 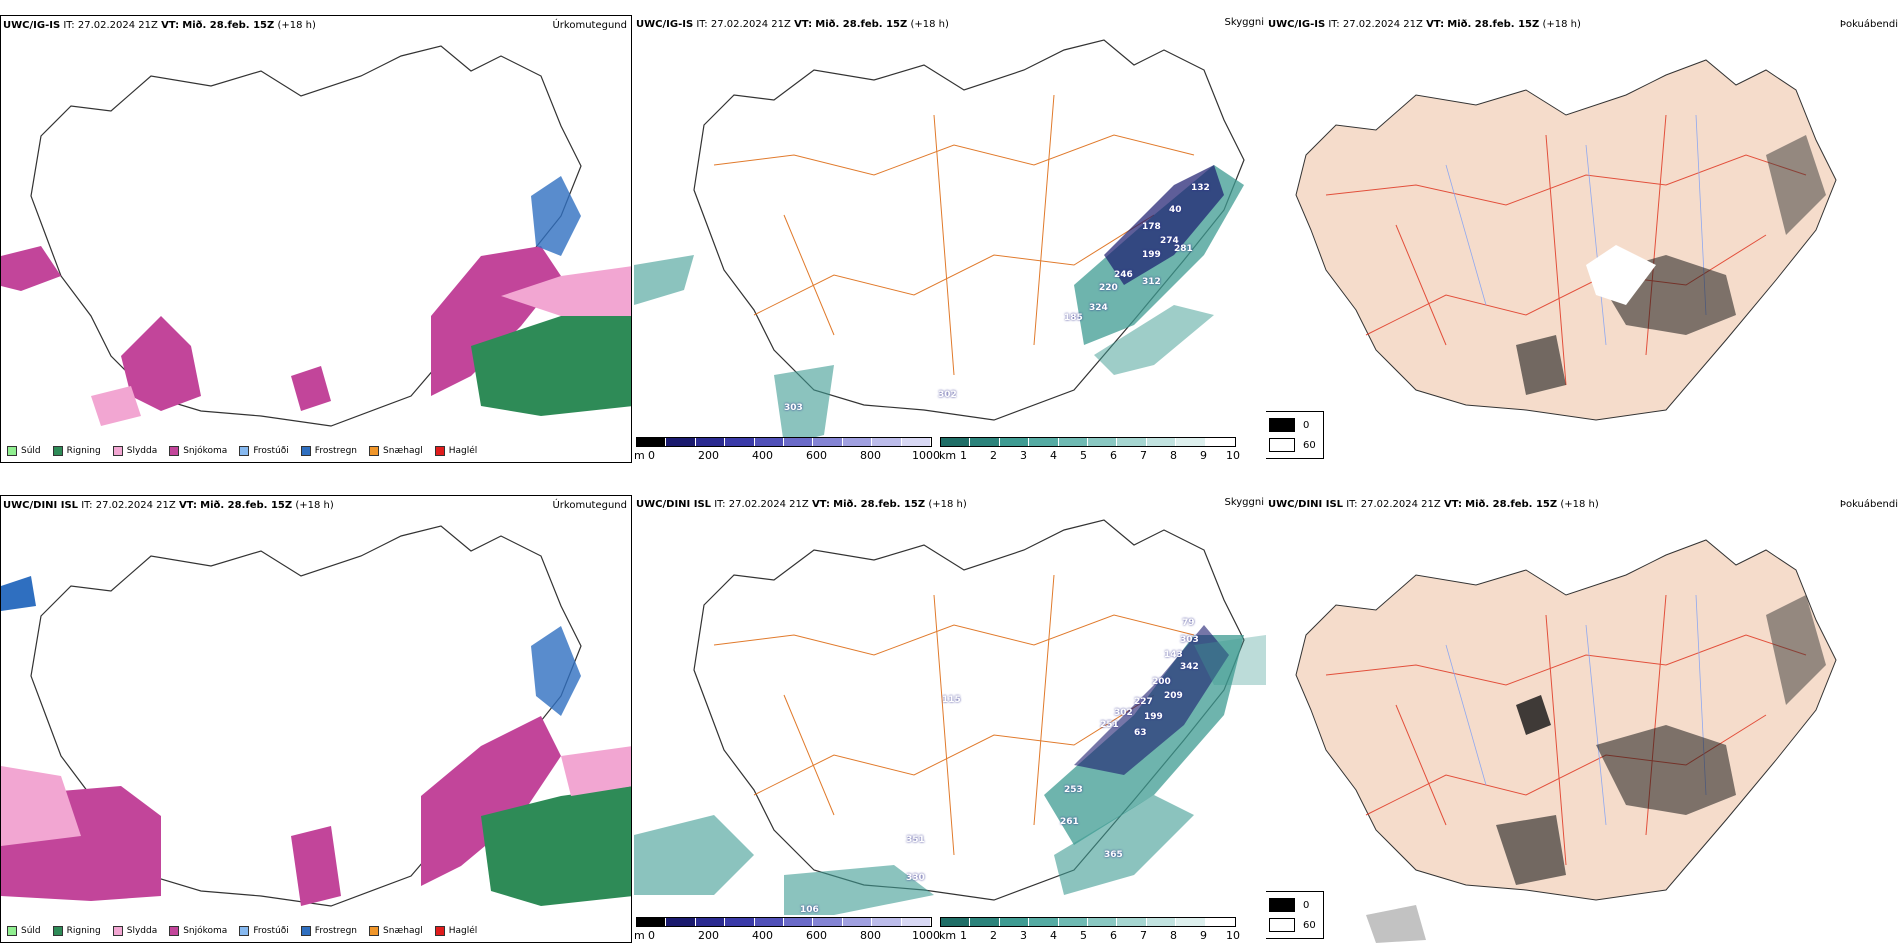 What do you see at coordinates (1868, 504) in the screenshot?
I see `fog-title-row2: Þokuábendi` at bounding box center [1868, 504].